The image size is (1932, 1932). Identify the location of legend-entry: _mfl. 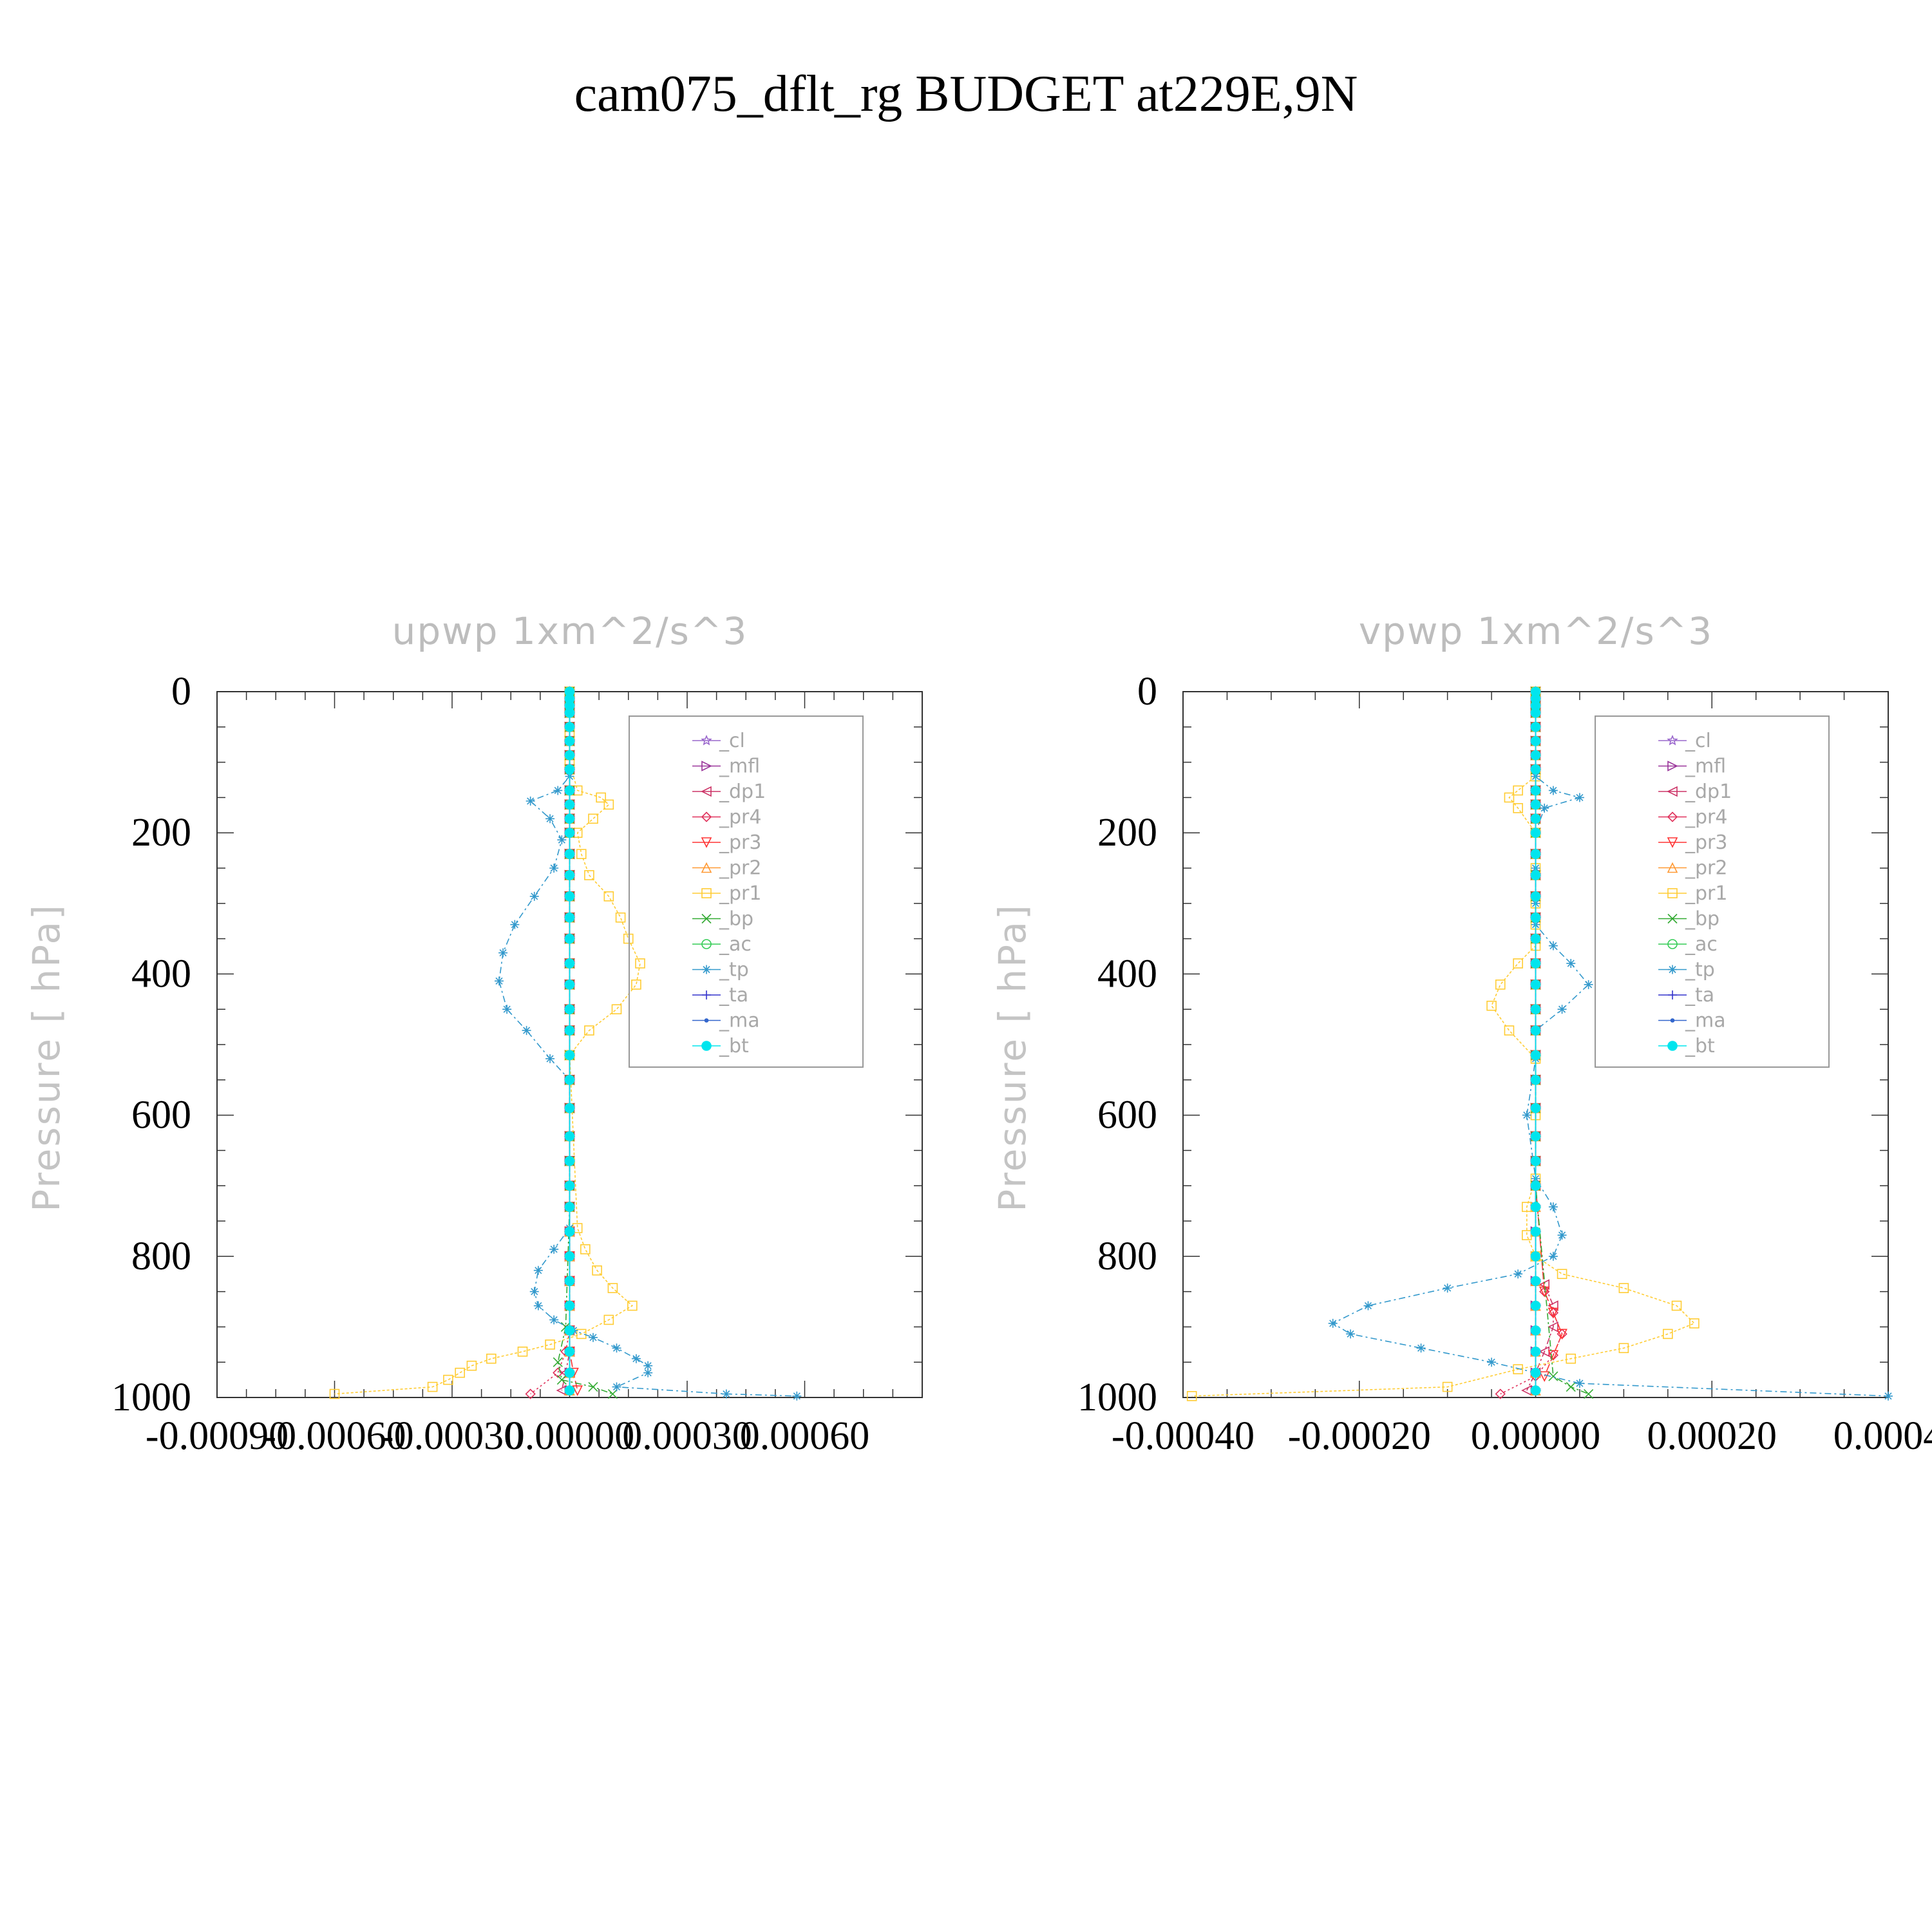
(740, 766).